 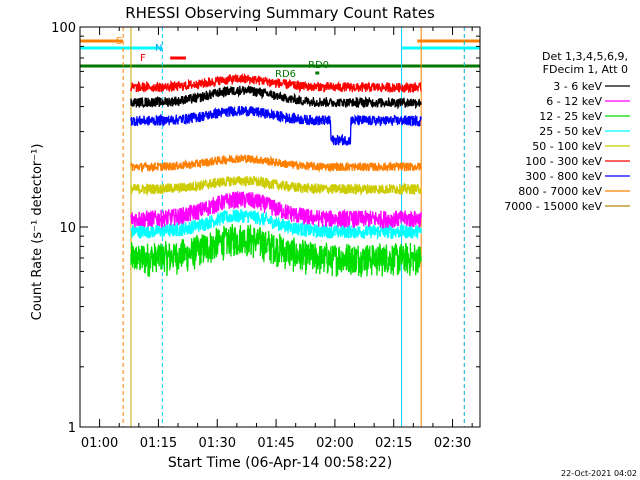 What do you see at coordinates (143, 58) in the screenshot?
I see `annotation-label: F` at bounding box center [143, 58].